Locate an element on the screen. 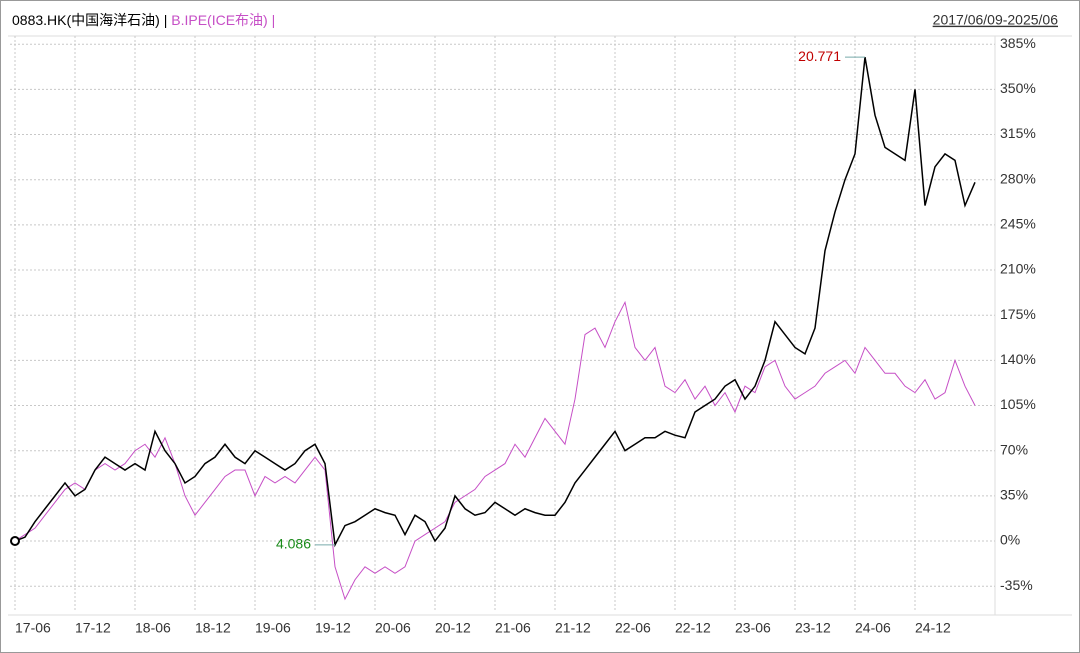  x-tick-label: 22-12 is located at coordinates (693, 628).